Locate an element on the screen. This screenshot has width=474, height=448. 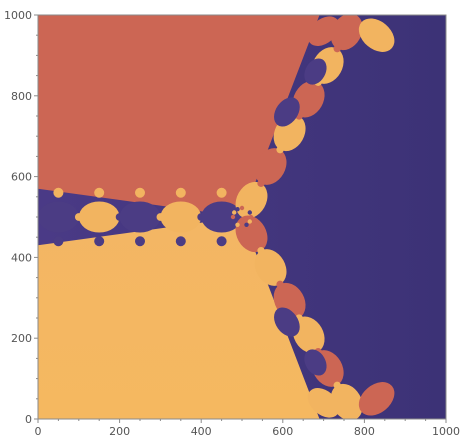
x-tick-label: 200 is located at coordinates (119, 431).